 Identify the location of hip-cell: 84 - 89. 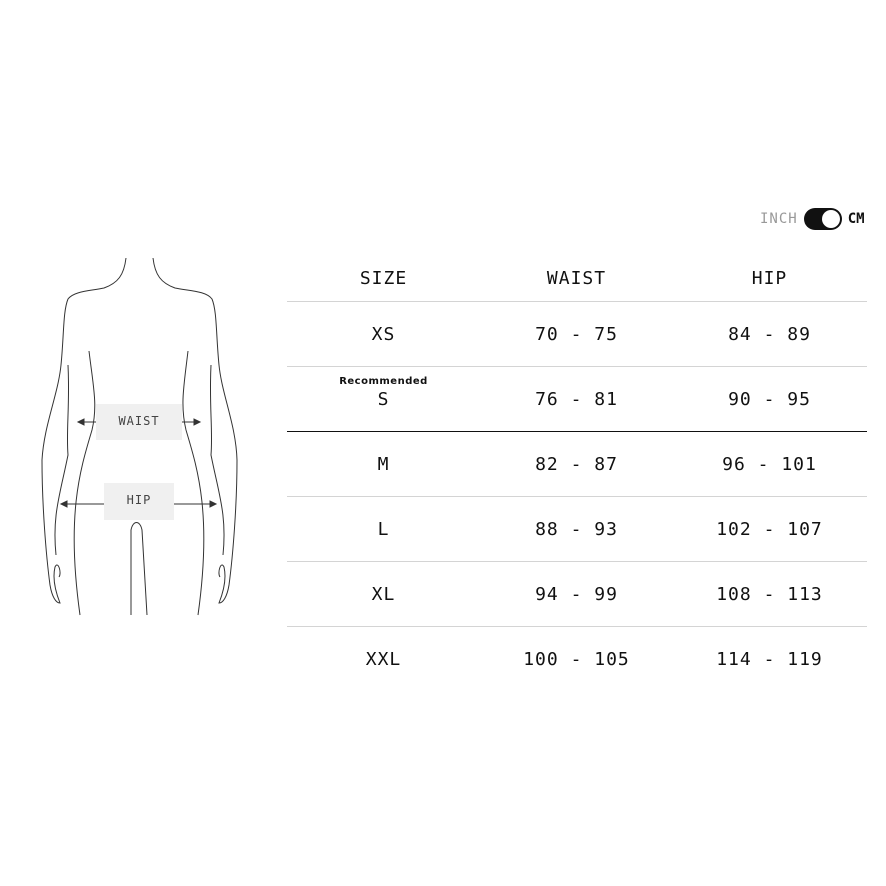
(769, 334).